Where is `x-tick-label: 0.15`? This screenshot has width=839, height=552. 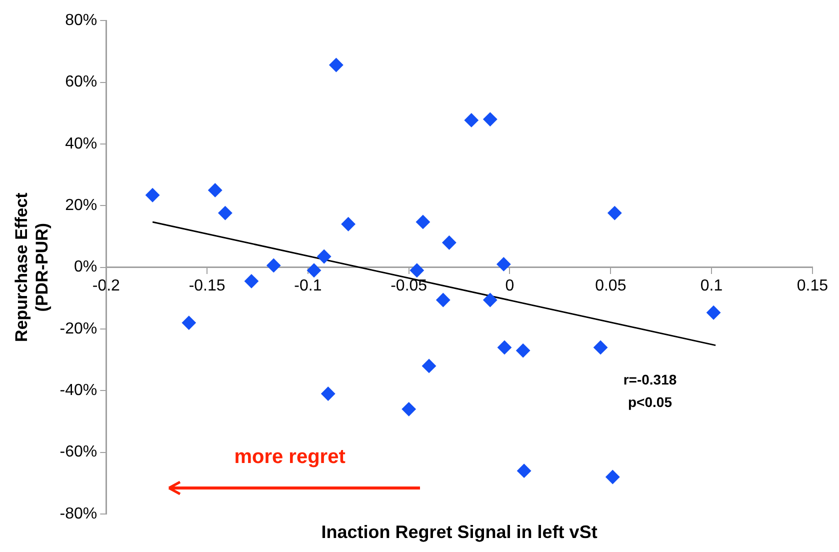 x-tick-label: 0.15 is located at coordinates (812, 285).